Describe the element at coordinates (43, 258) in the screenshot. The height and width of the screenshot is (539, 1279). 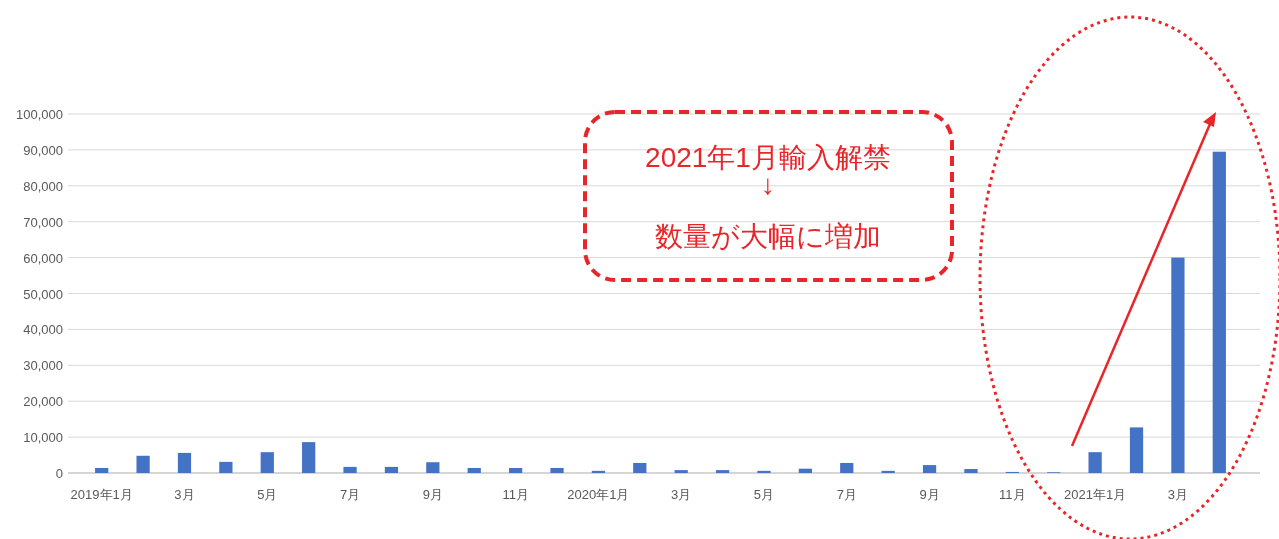
I see `y-tick-label: 60,000` at that location.